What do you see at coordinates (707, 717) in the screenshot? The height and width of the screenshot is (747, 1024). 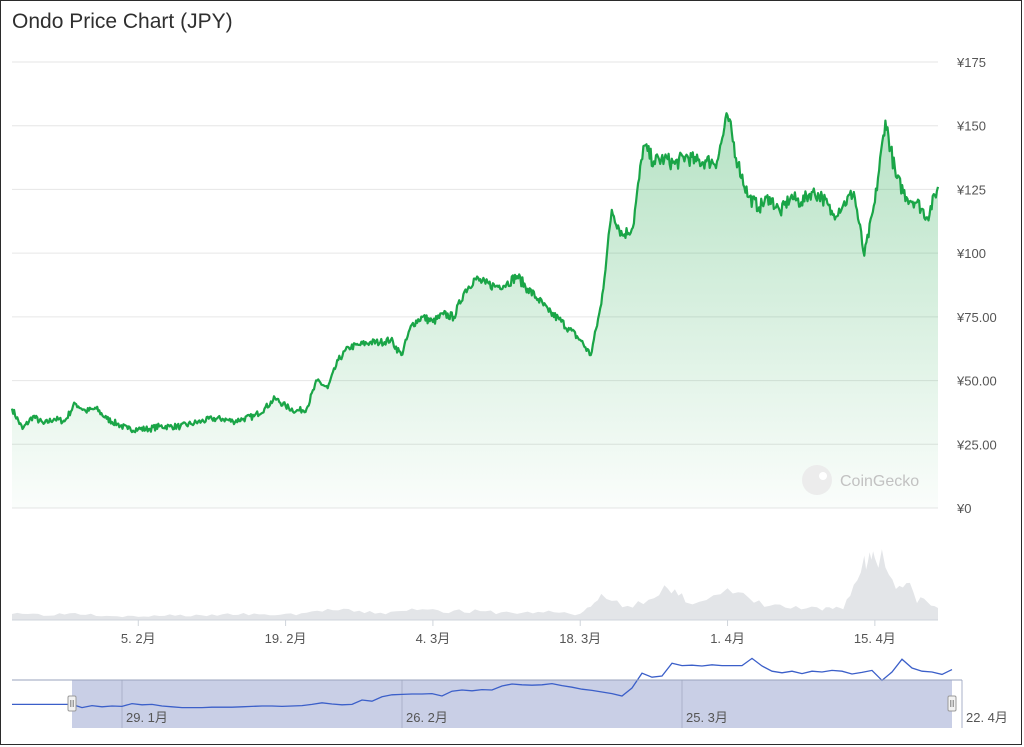 I see `navigator-tick-label: 25. 3月` at bounding box center [707, 717].